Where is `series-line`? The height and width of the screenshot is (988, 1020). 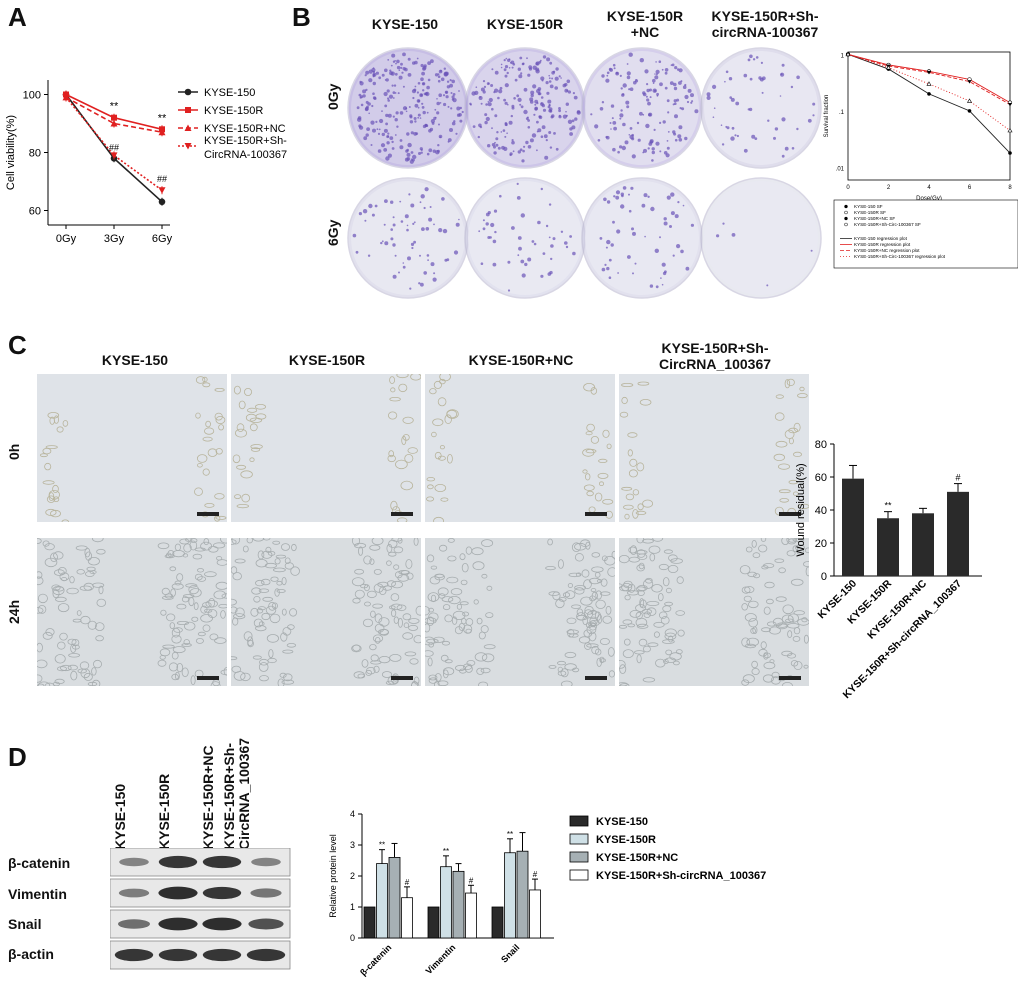 series-line is located at coordinates (114, 143).